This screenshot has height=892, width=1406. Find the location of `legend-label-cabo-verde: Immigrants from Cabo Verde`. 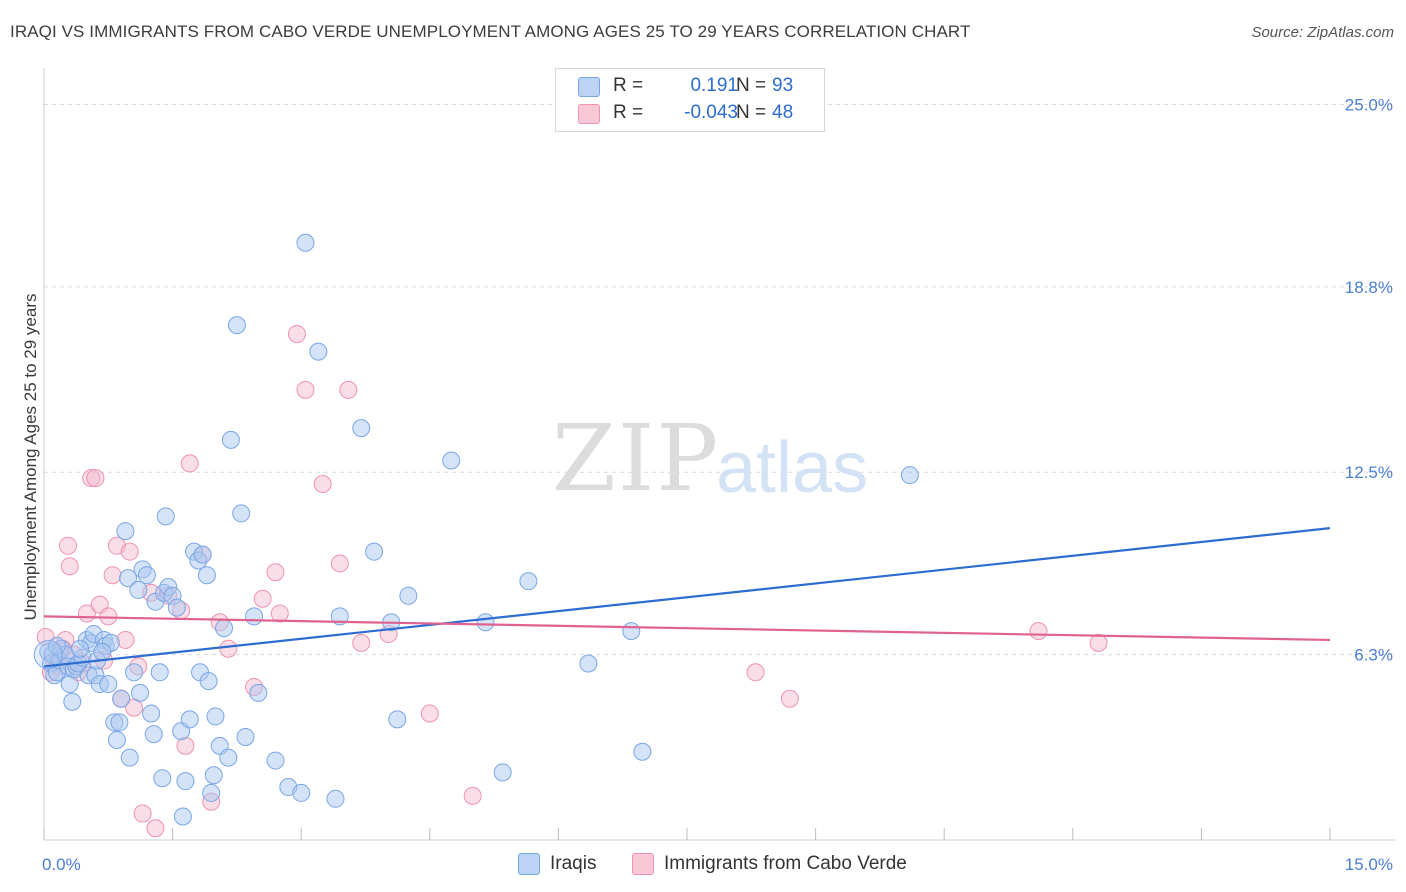

legend-label-cabo-verde: Immigrants from Cabo Verde is located at coordinates (785, 863).